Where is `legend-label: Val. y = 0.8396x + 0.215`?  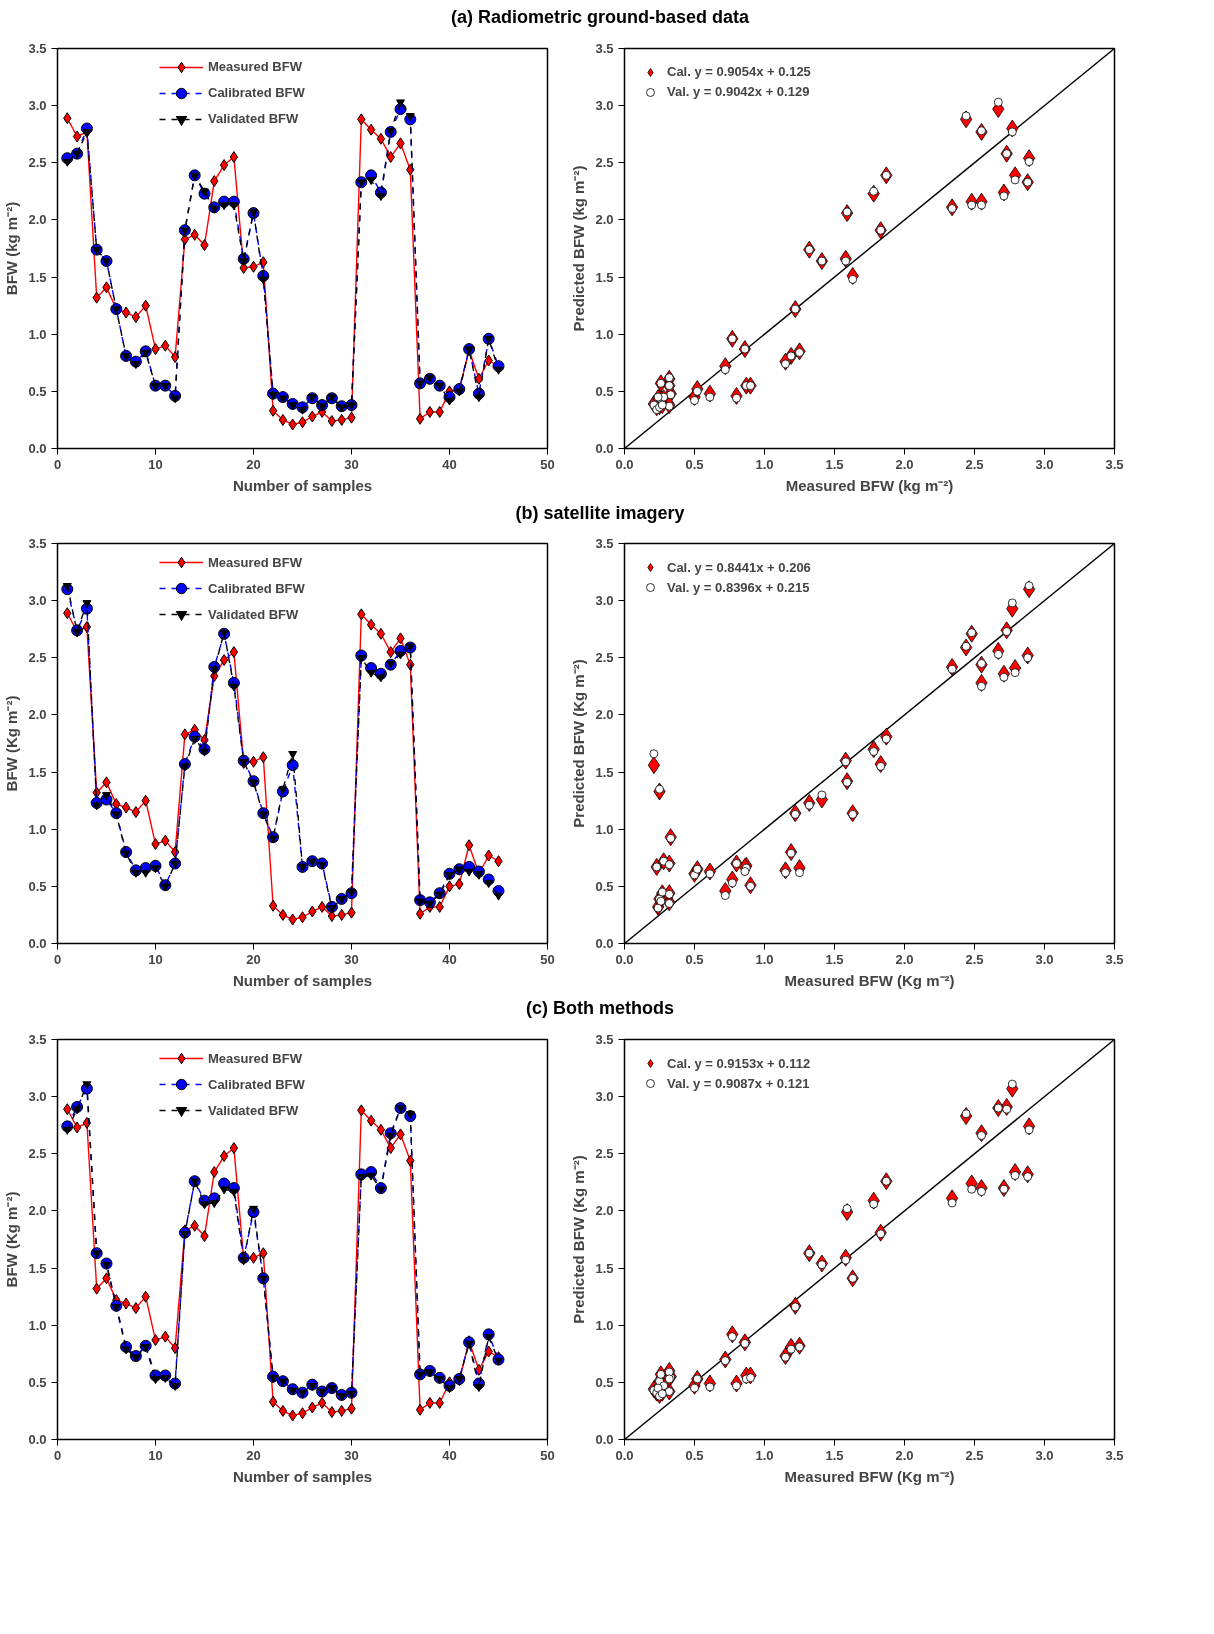
legend-label: Val. y = 0.8396x + 0.215 is located at coordinates (738, 587).